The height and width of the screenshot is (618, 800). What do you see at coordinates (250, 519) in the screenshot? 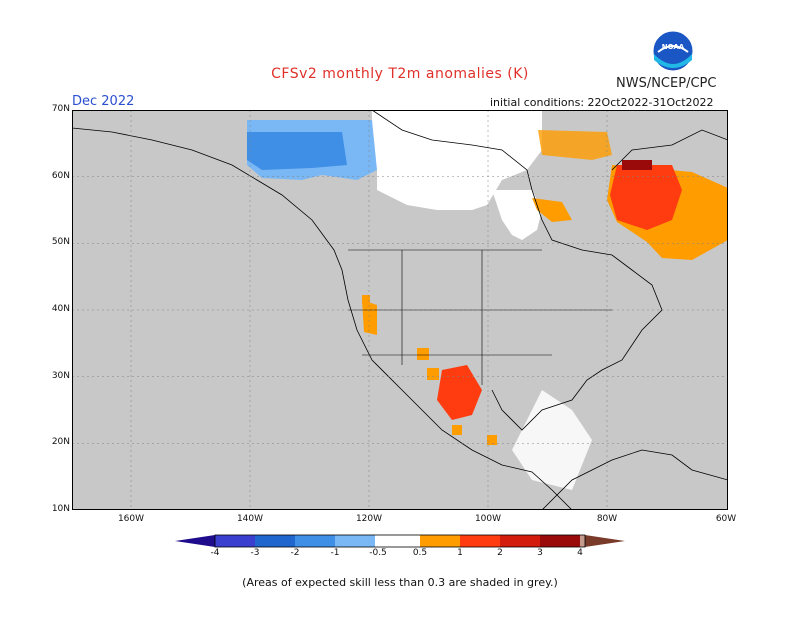
I see `lon-label: 140W` at bounding box center [250, 519].